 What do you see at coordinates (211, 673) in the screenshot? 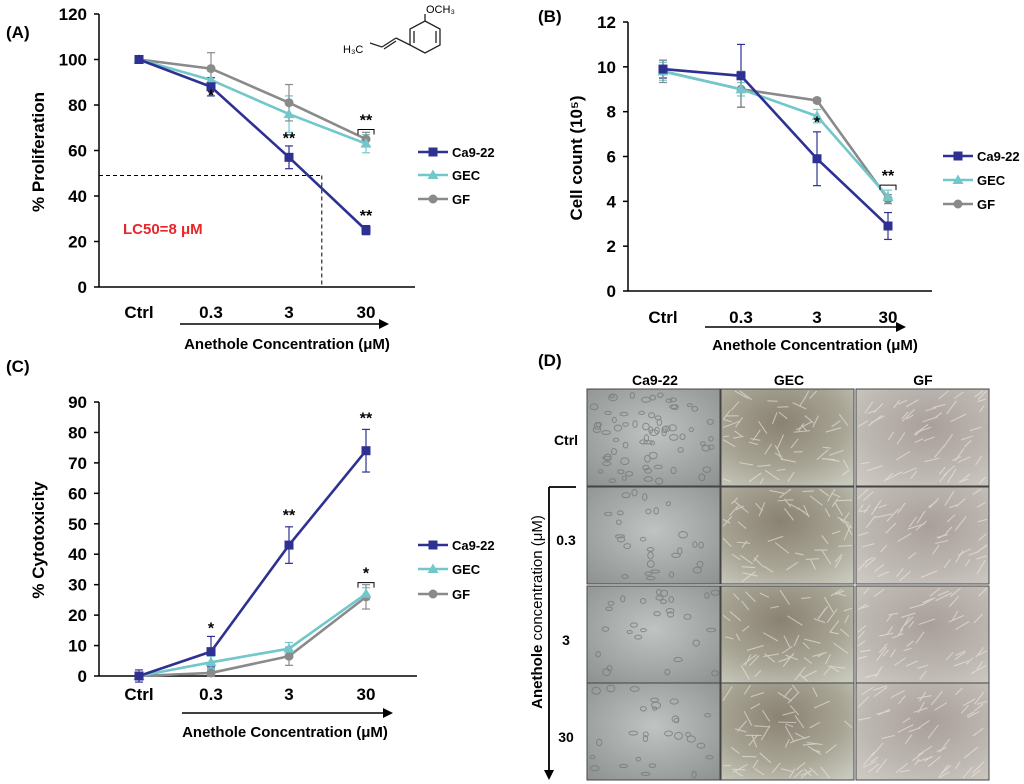
I see `data-point-gf` at bounding box center [211, 673].